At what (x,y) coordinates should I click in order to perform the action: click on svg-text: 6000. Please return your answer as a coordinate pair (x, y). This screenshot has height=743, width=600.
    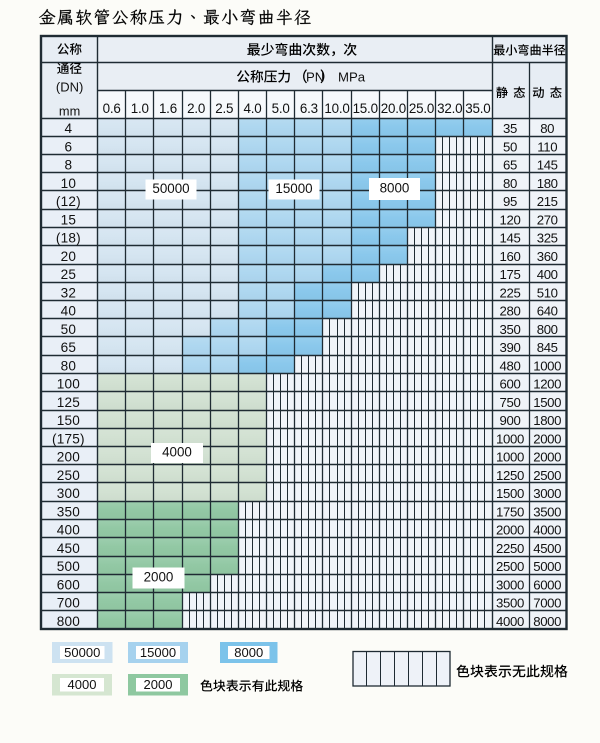
    Looking at the image, I should click on (547, 584).